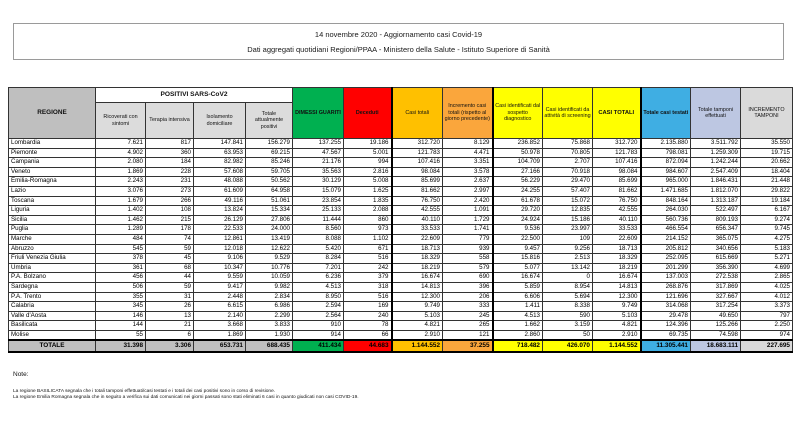  Describe the element at coordinates (318, 346) in the screenshot. I see `totale-cell: 411.434` at that location.